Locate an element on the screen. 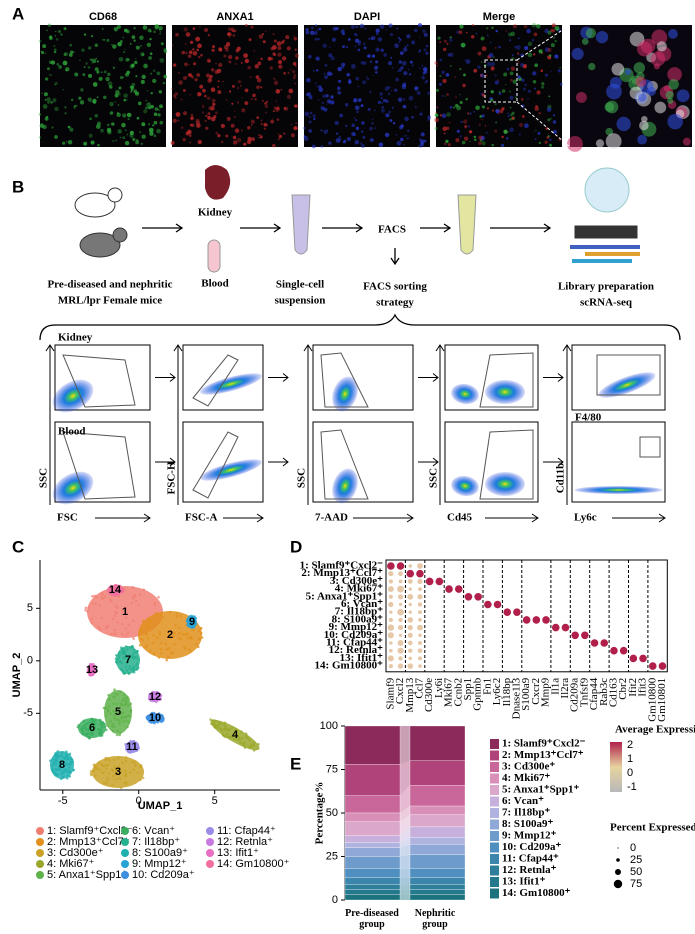 The image size is (695, 934). micrograph is located at coordinates (103, 86).